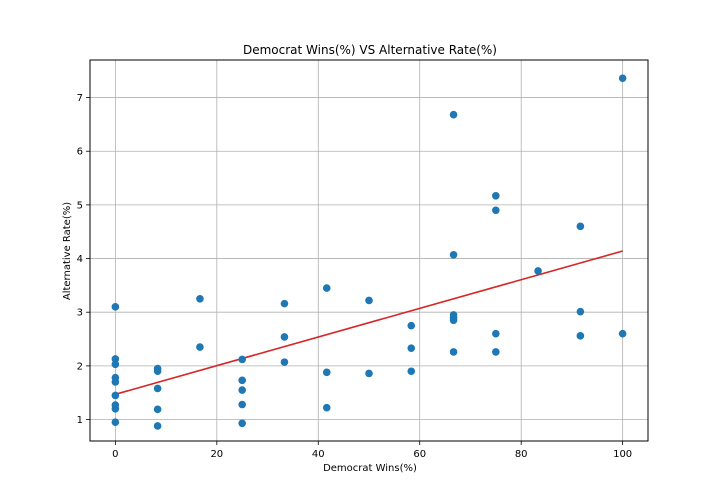 This screenshot has height=504, width=720. What do you see at coordinates (318, 454) in the screenshot?
I see `x-tick-label: 40` at bounding box center [318, 454].